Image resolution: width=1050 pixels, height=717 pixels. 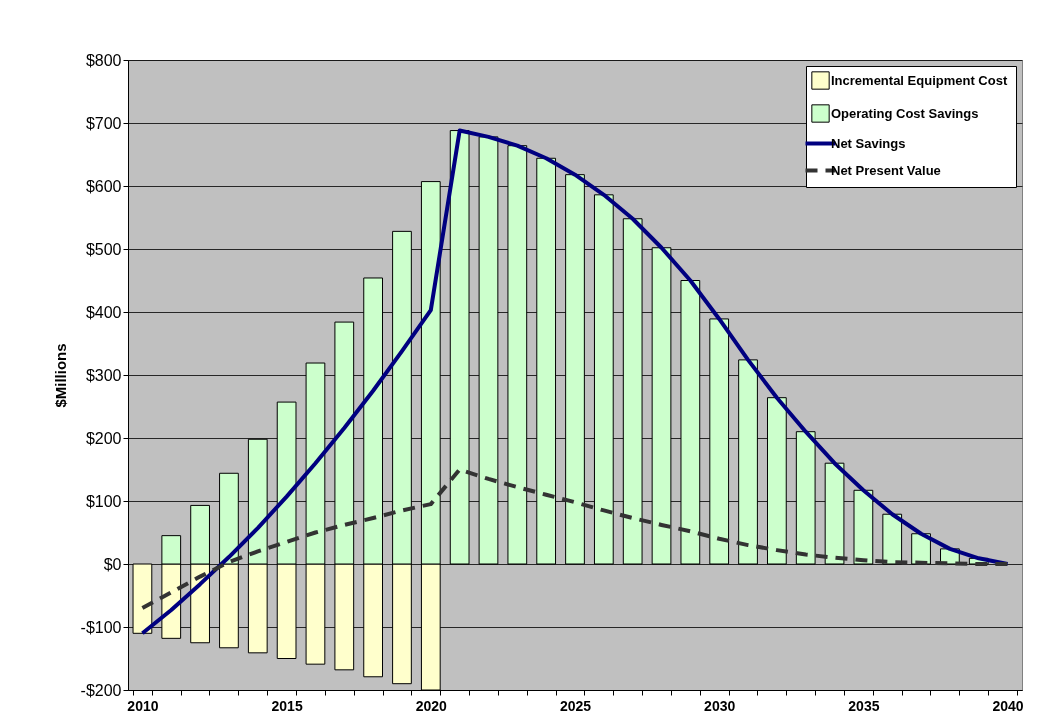 I want to click on x-tick-label: 2030, so click(x=720, y=705).